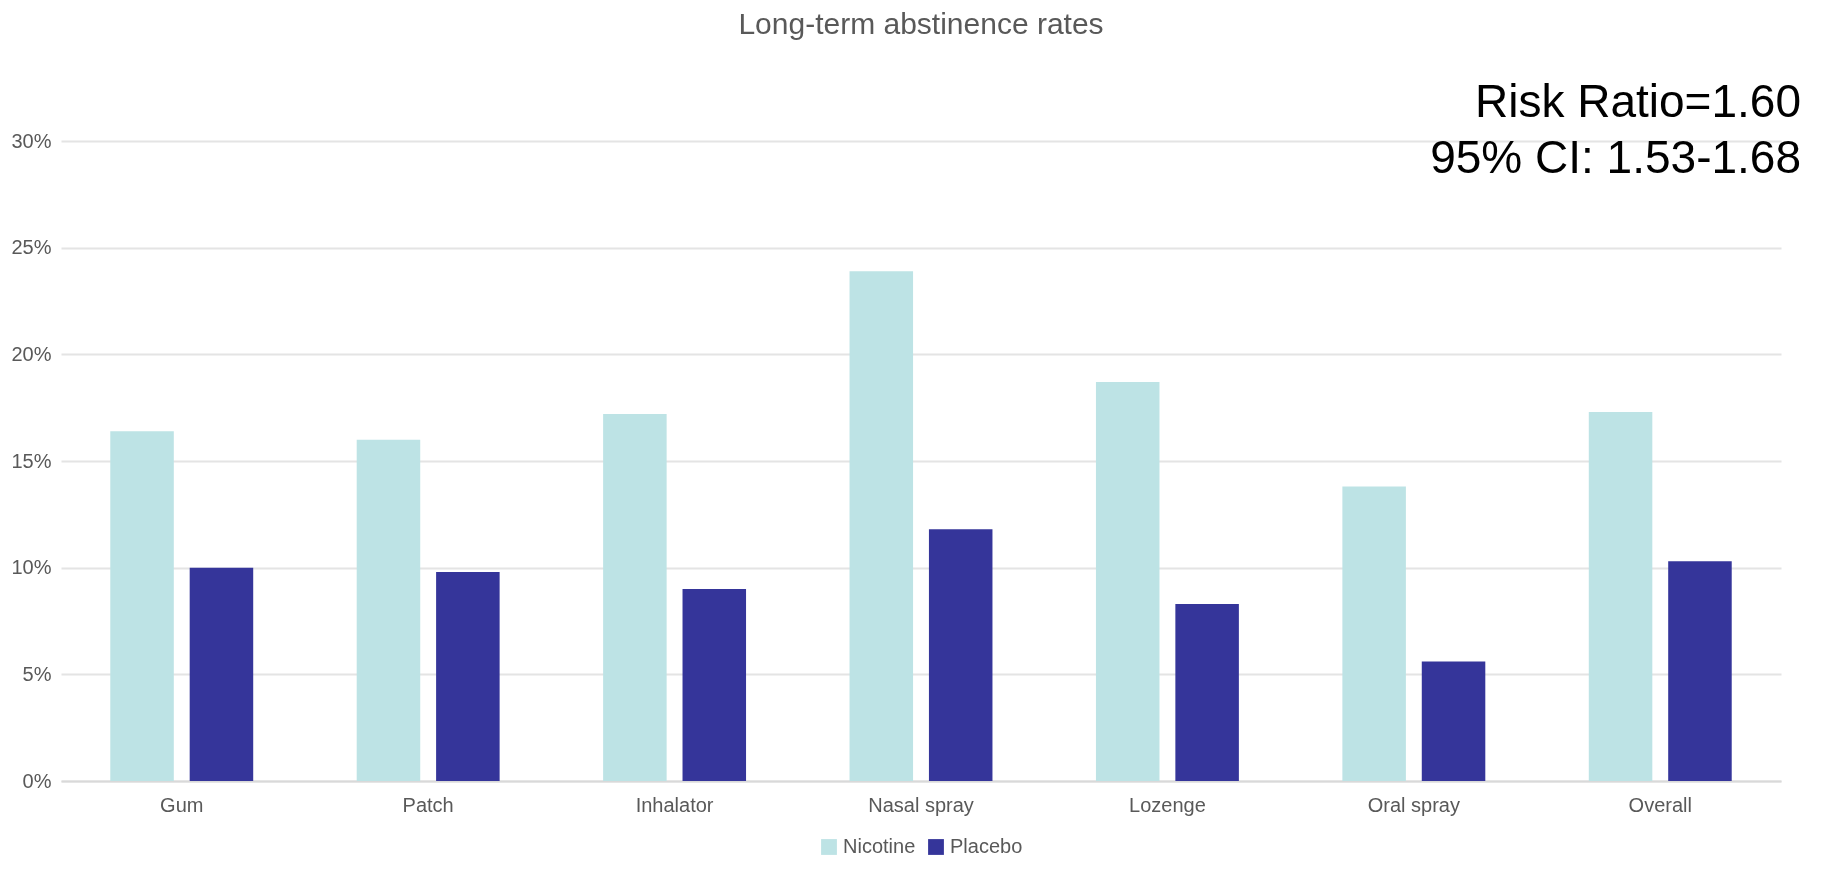  What do you see at coordinates (31, 353) in the screenshot?
I see `y-tick-label: 20%` at bounding box center [31, 353].